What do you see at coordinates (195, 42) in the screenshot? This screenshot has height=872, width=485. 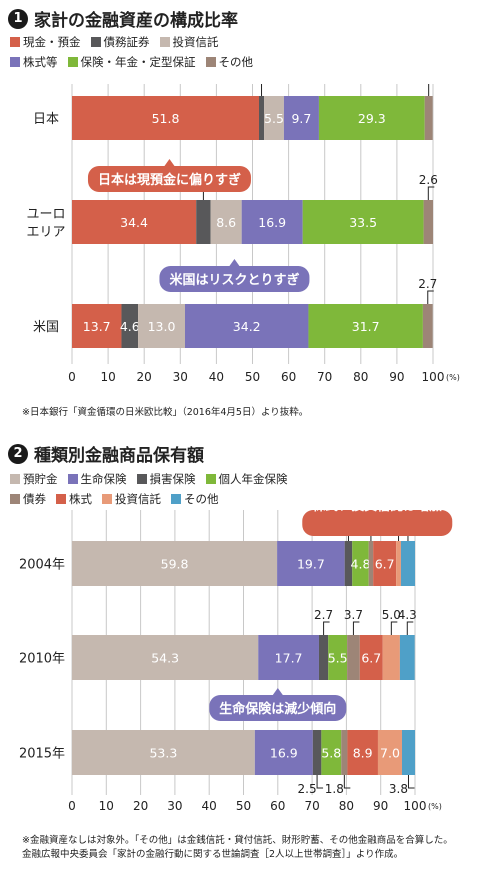 I see `chart-1-legend-label: 投資信託` at bounding box center [195, 42].